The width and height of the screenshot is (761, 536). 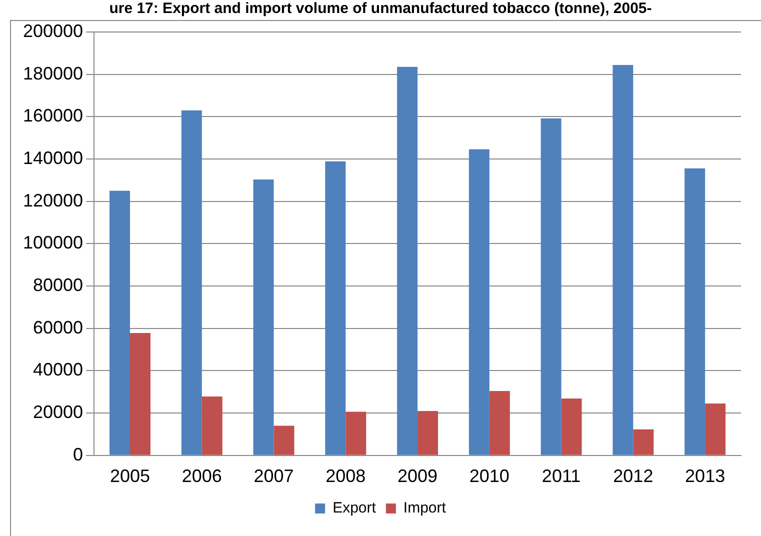 What do you see at coordinates (346, 476) in the screenshot?
I see `x-tick-label: 2008` at bounding box center [346, 476].